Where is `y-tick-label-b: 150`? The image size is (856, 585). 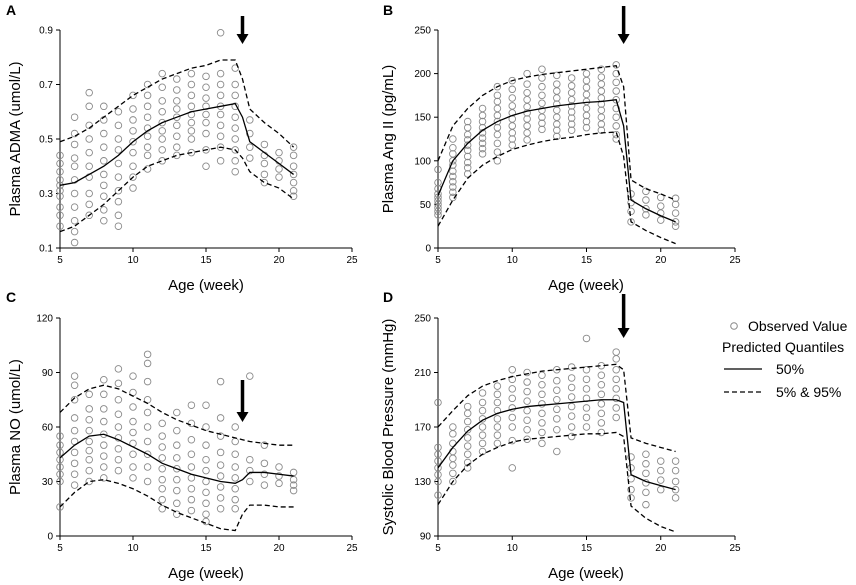
y-tick-label-b: 150 is located at coordinates (422, 118).